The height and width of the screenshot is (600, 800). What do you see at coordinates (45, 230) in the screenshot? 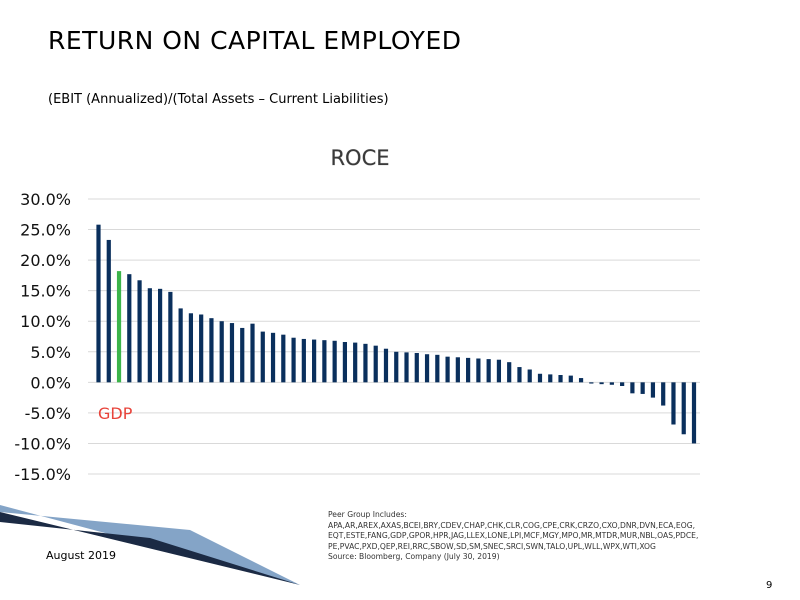
I see `y-tick-label: 25.0%` at bounding box center [45, 230].